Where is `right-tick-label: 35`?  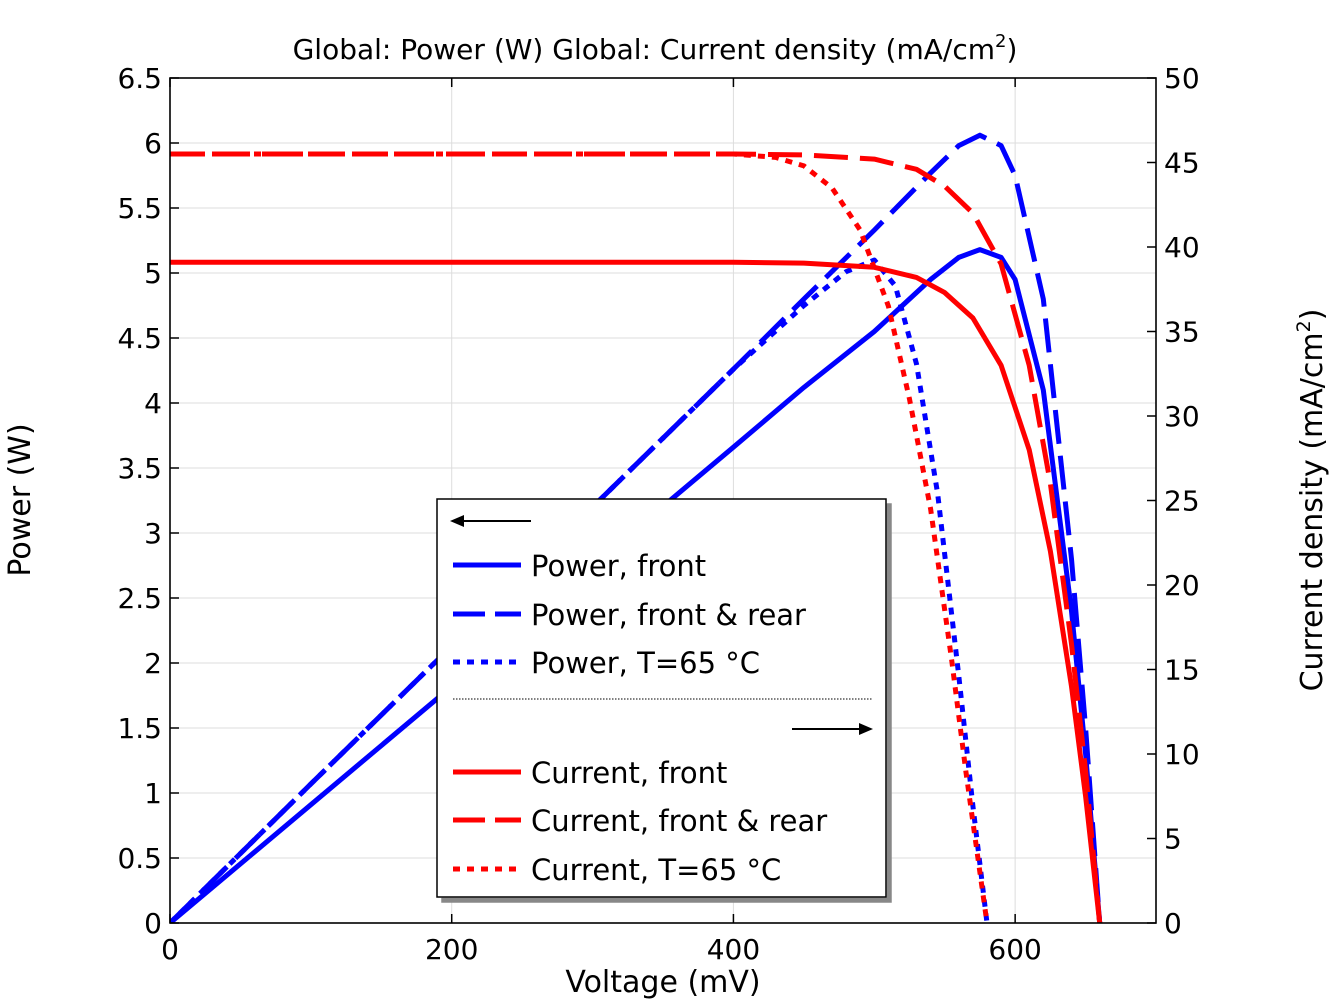 right-tick-label: 35 is located at coordinates (1182, 332).